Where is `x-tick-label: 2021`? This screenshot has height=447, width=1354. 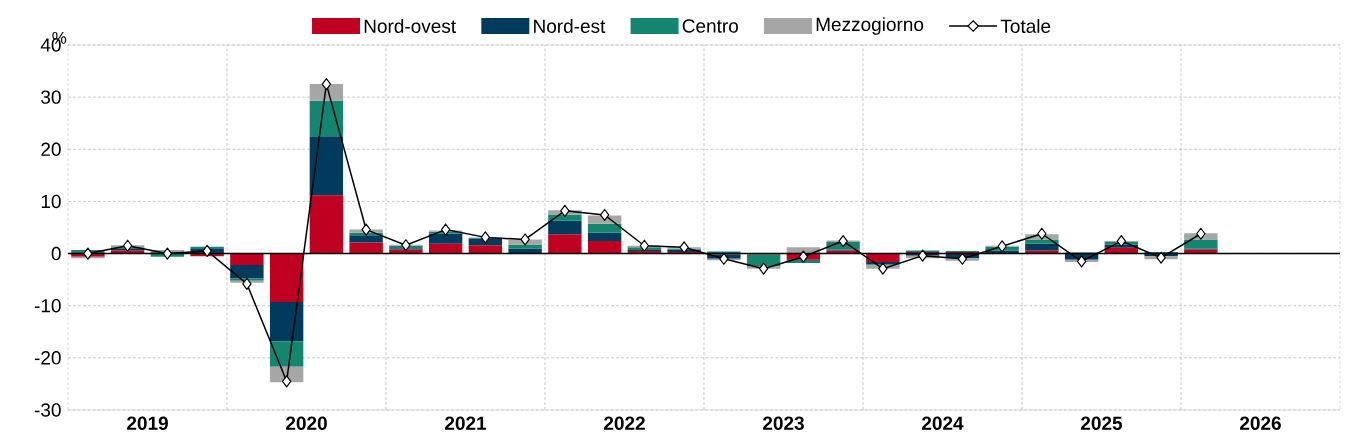 x-tick-label: 2021 is located at coordinates (466, 423).